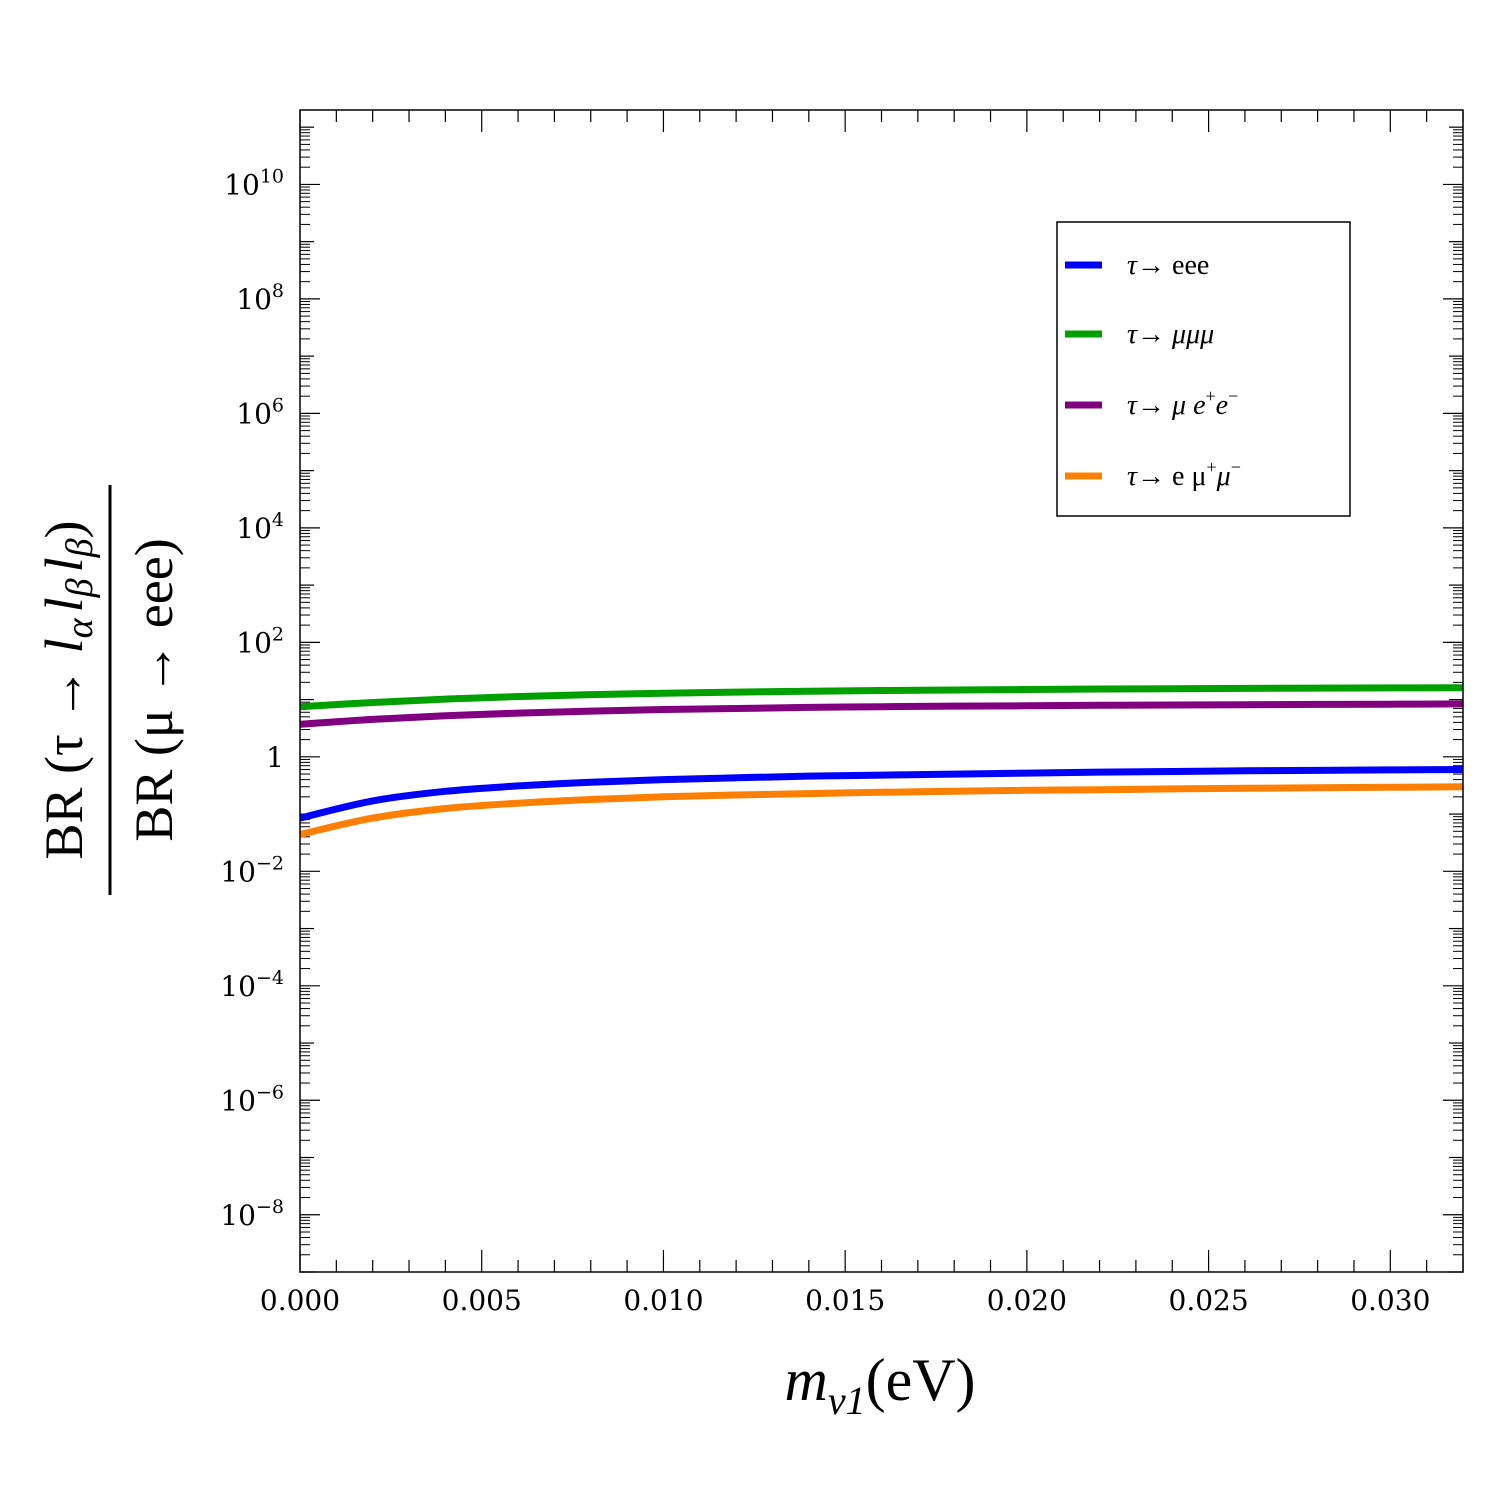  Describe the element at coordinates (1027, 1300) in the screenshot. I see `x-tick-label: 0.020` at that location.